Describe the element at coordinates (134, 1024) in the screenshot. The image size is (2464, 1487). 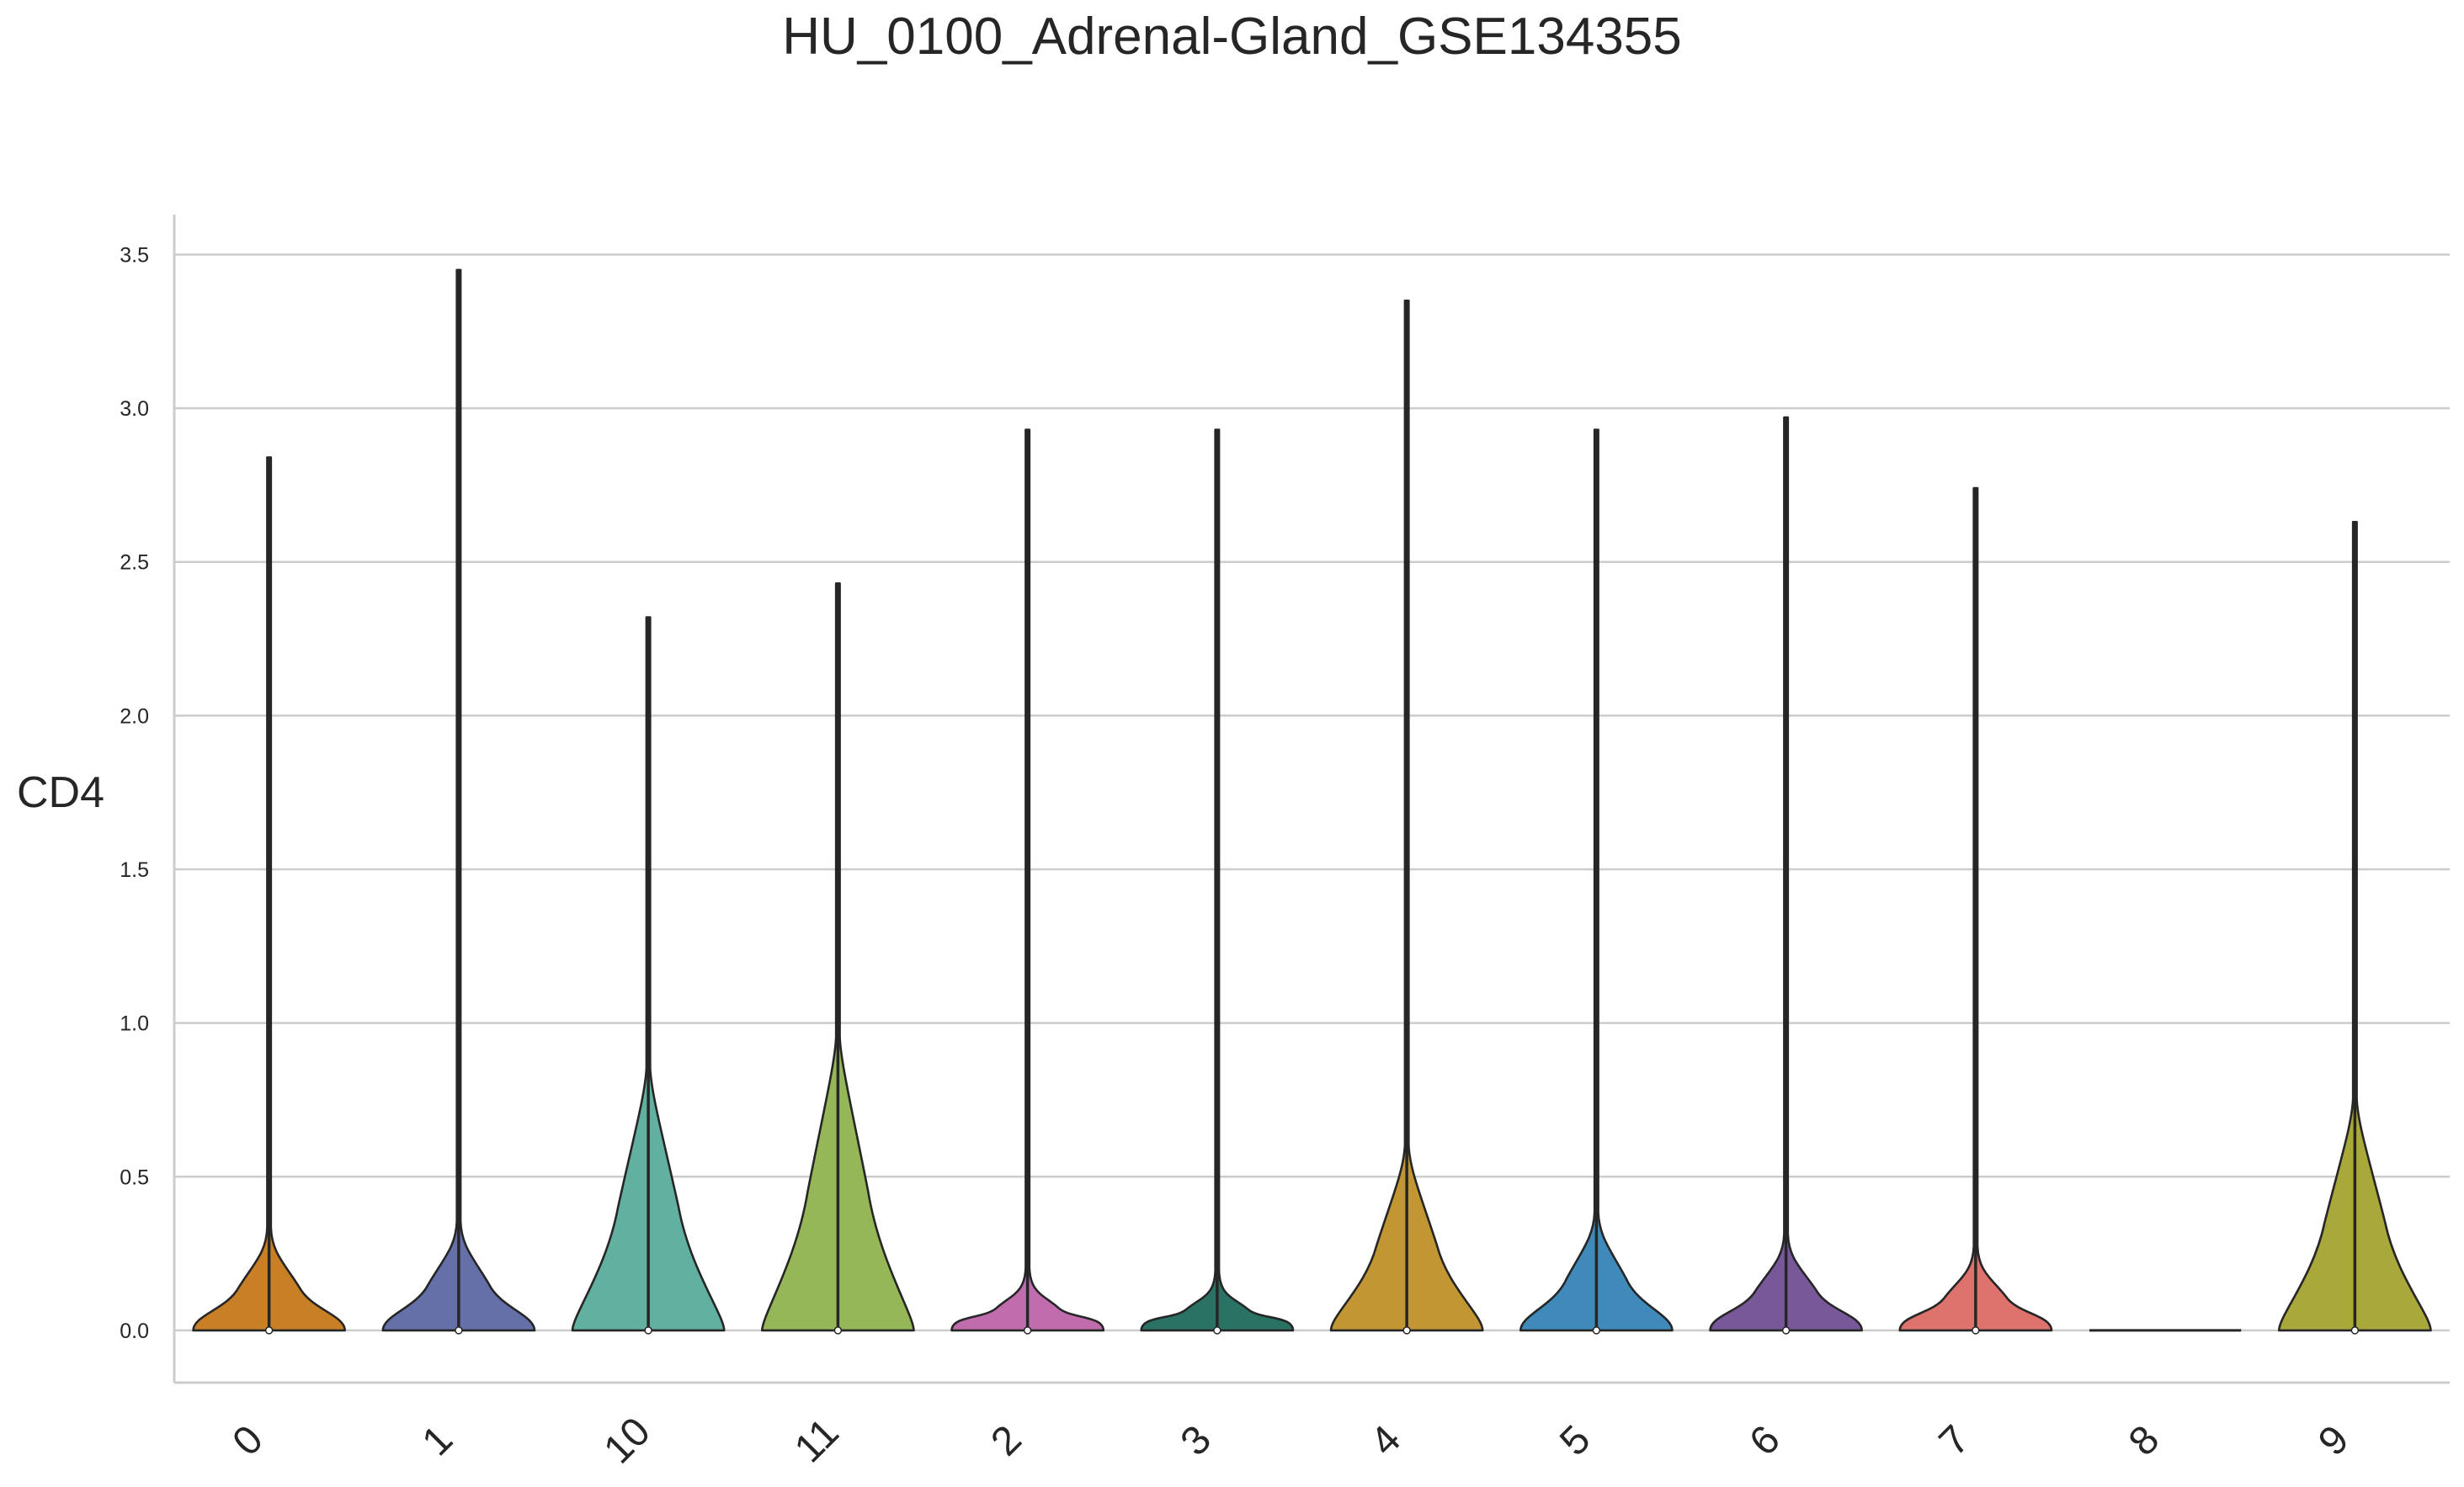
I see `y-tick-label: 1.0` at that location.